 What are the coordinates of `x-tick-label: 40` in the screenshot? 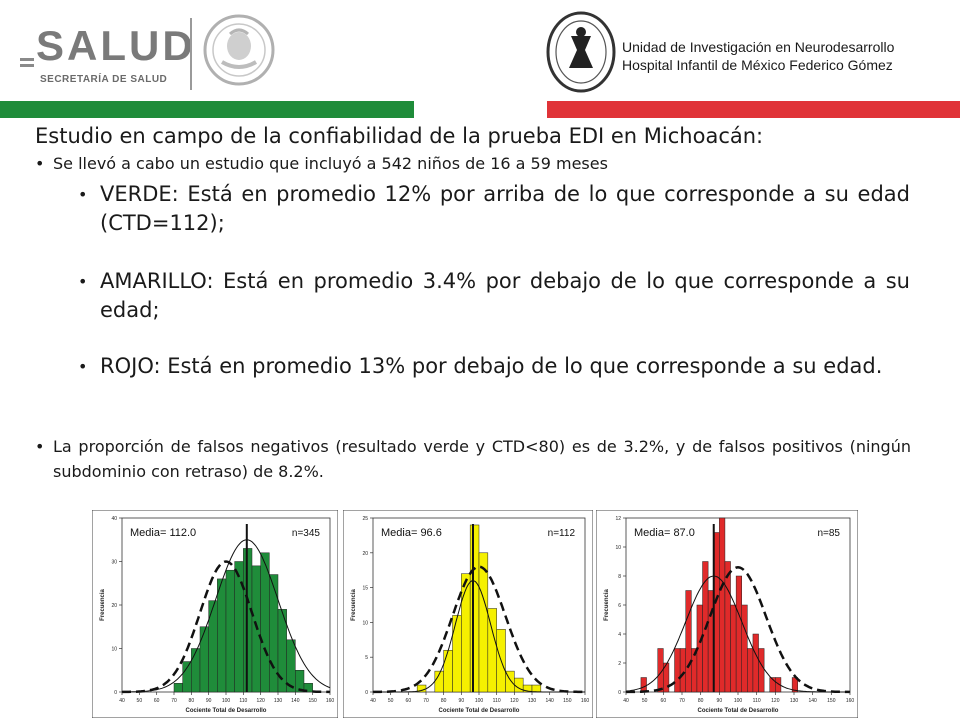 It's located at (373, 701).